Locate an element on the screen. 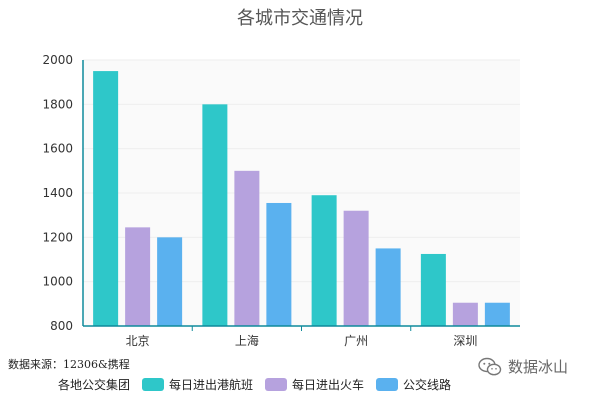 The image size is (600, 400). watermark-text: 数据冰山 is located at coordinates (538, 367).